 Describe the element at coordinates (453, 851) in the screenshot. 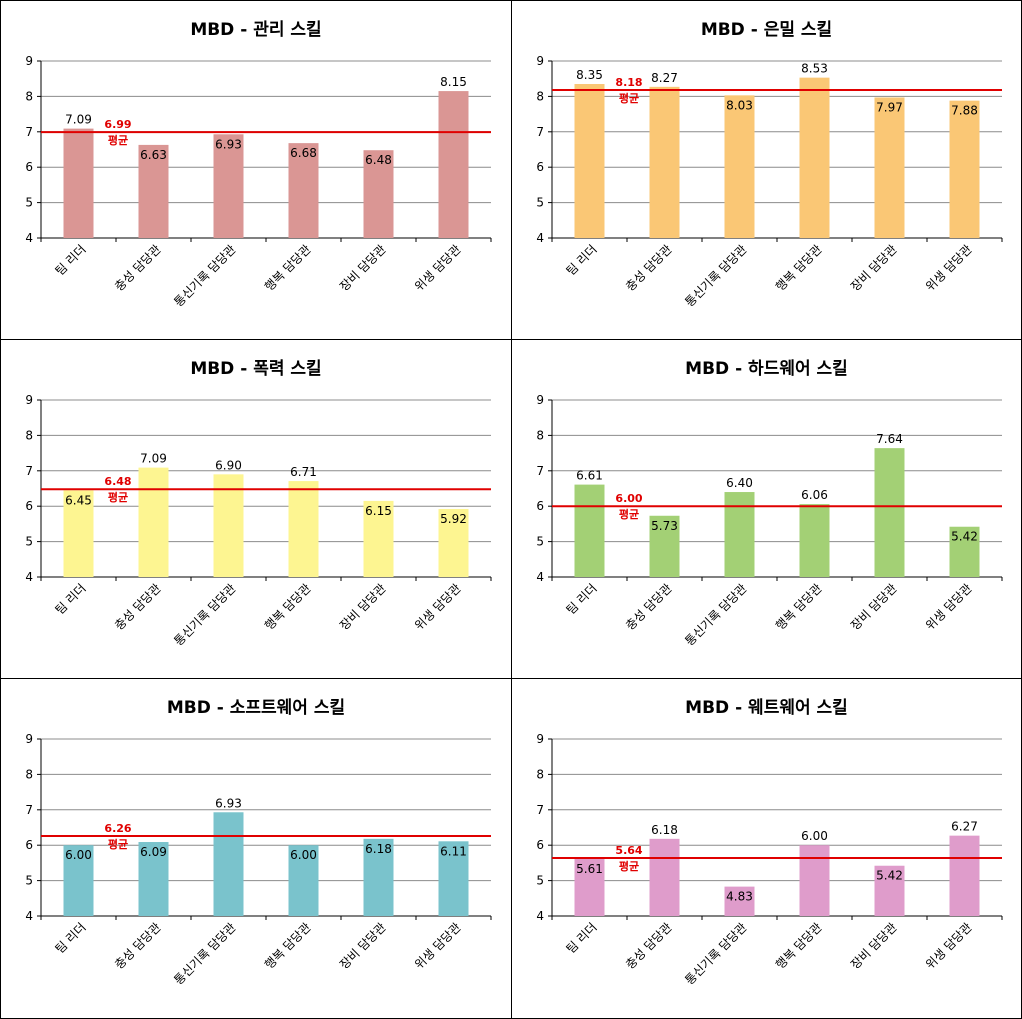

I see `value-label: 6.11` at that location.